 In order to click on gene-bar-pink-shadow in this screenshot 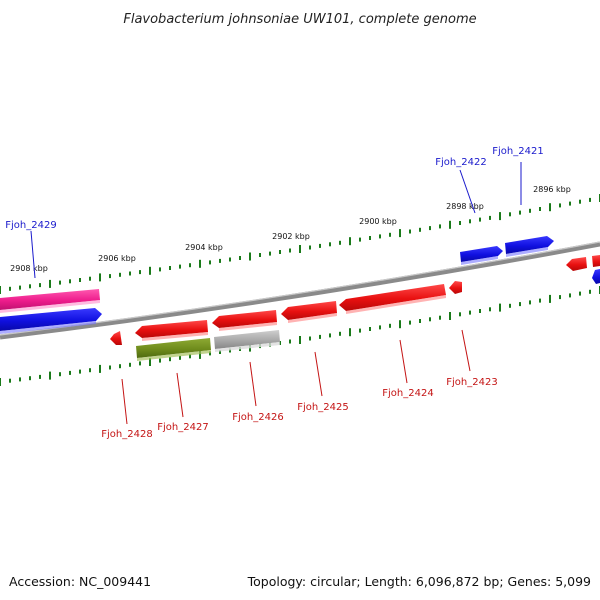, I will do `click(50, 306)`.